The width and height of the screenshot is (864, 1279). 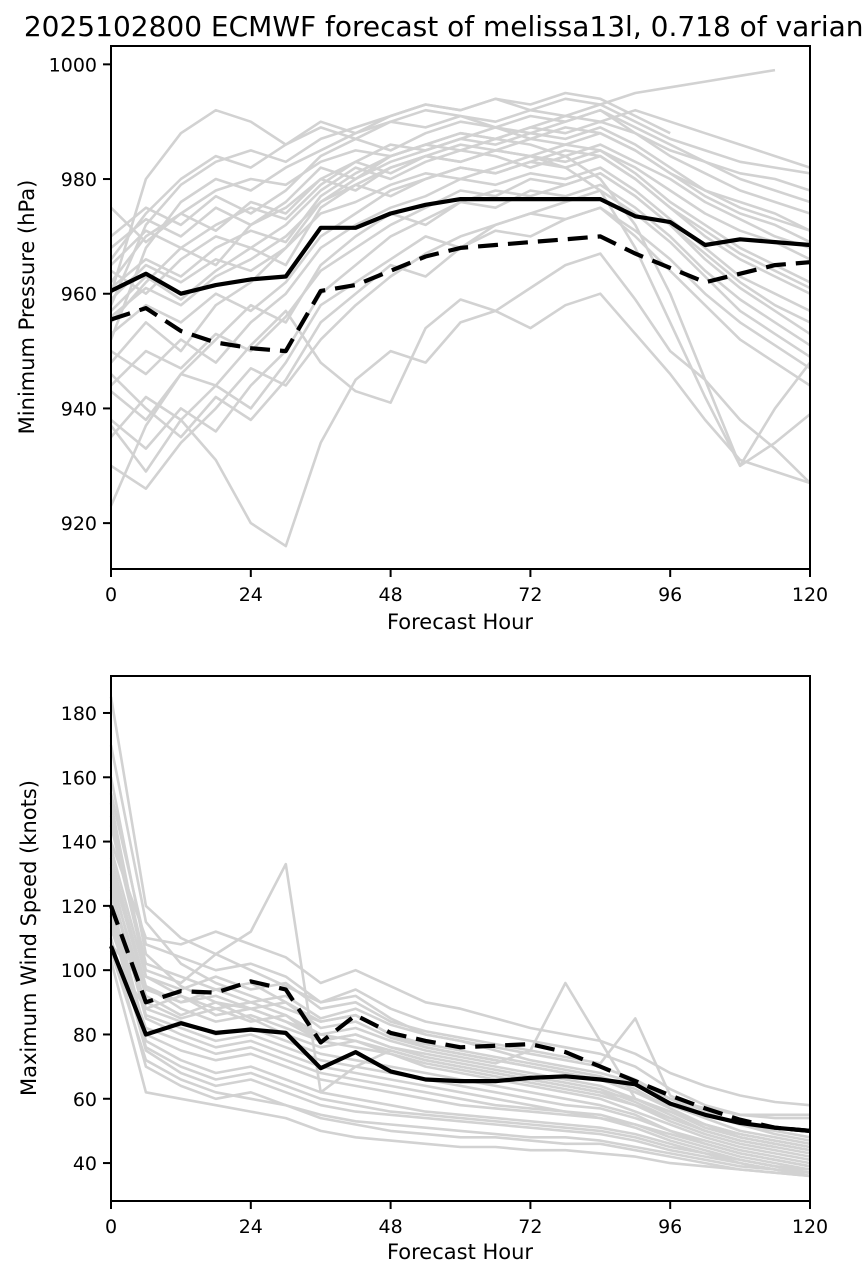 I want to click on y-tick-label: 160, so click(x=79, y=778).